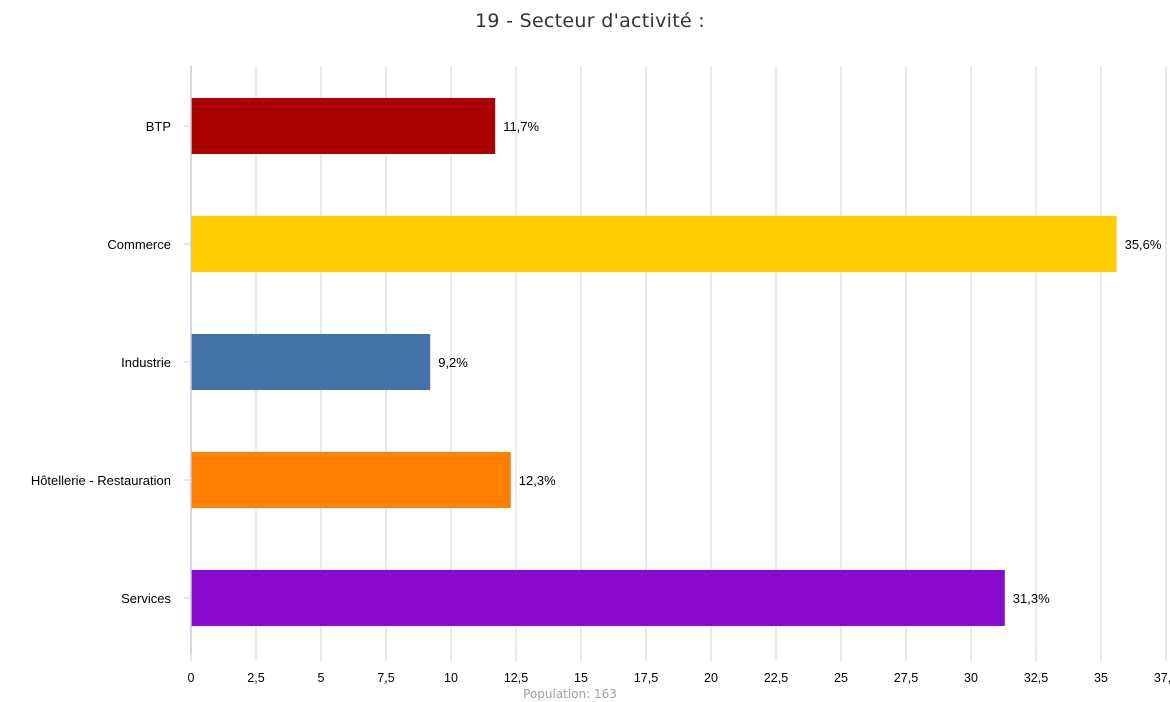 The image size is (1170, 702). What do you see at coordinates (906, 678) in the screenshot?
I see `x-tick-label: 27,5` at bounding box center [906, 678].